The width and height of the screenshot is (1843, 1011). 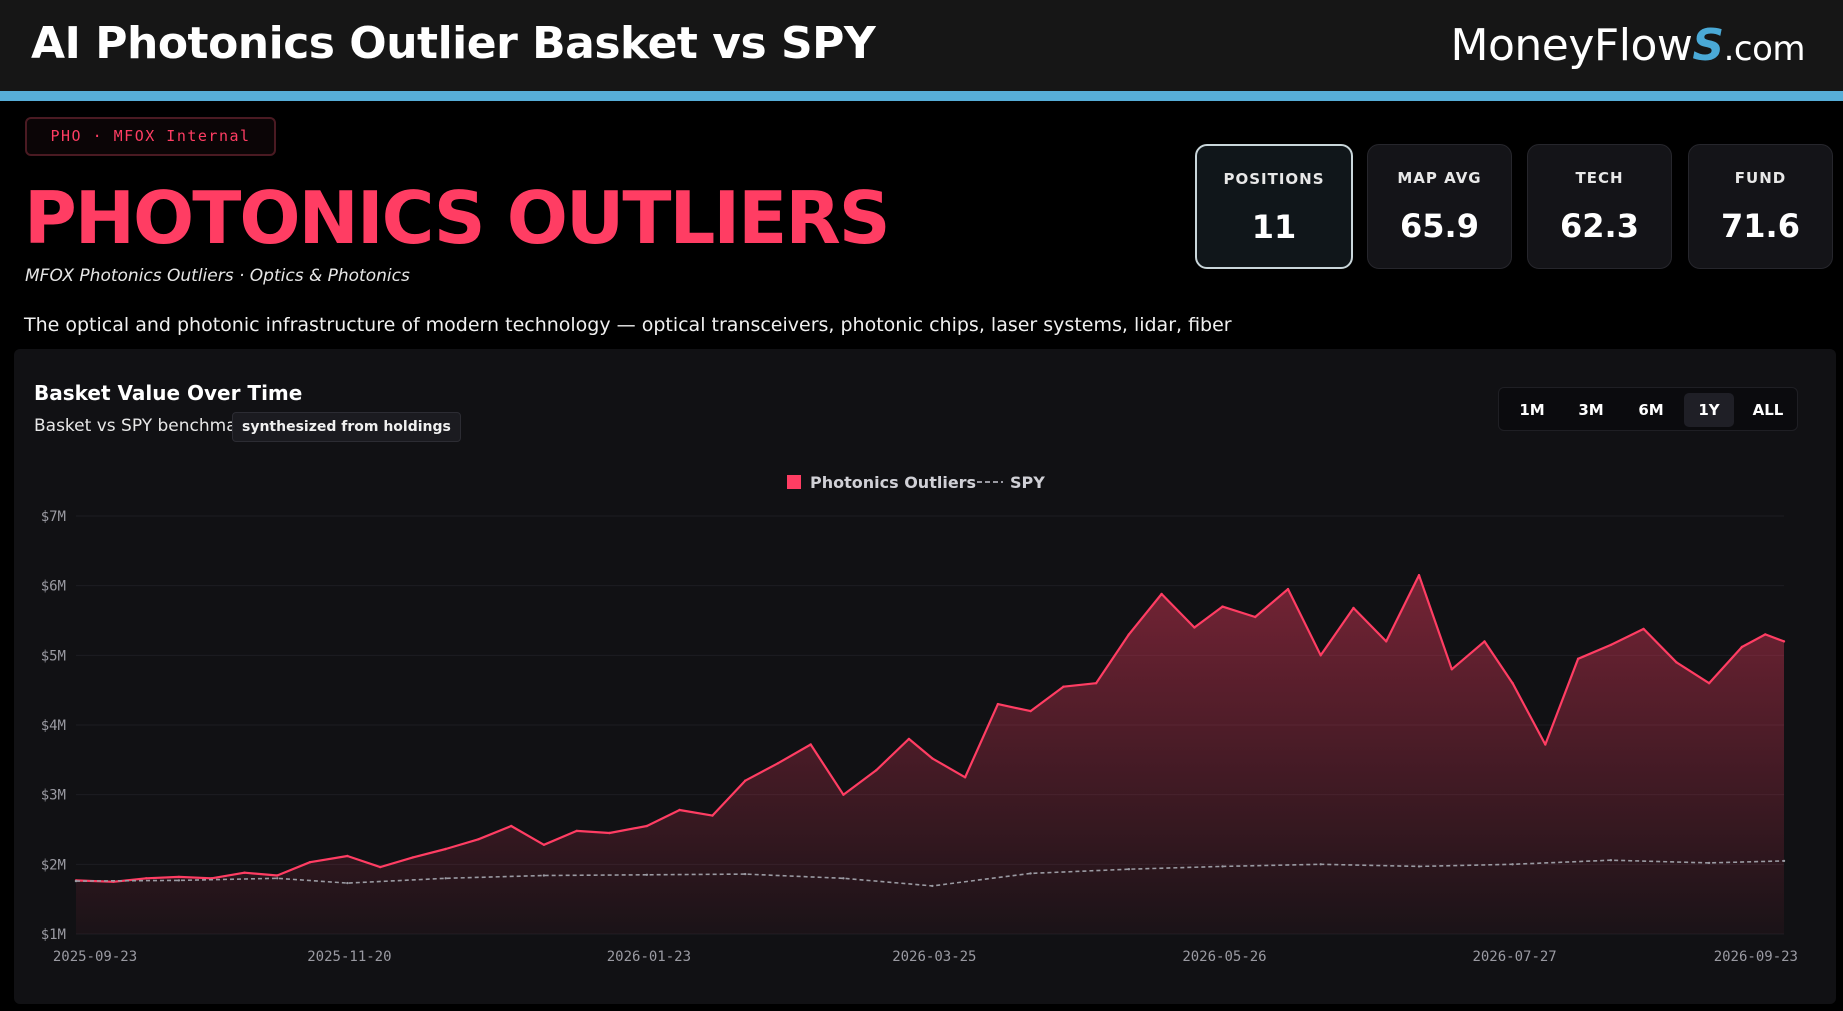 What do you see at coordinates (1756, 957) in the screenshot?
I see `x-tick-label: 2026-09-23` at bounding box center [1756, 957].